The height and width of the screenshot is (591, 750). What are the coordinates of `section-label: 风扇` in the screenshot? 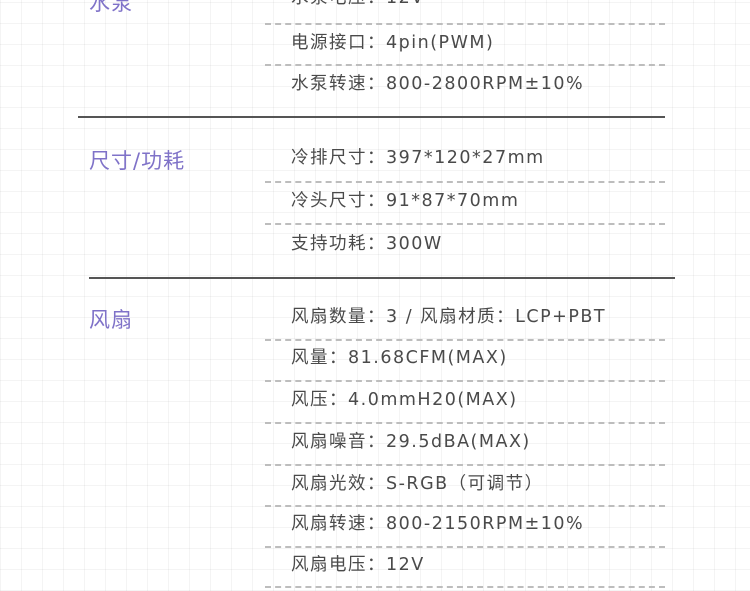 It's located at (111, 320).